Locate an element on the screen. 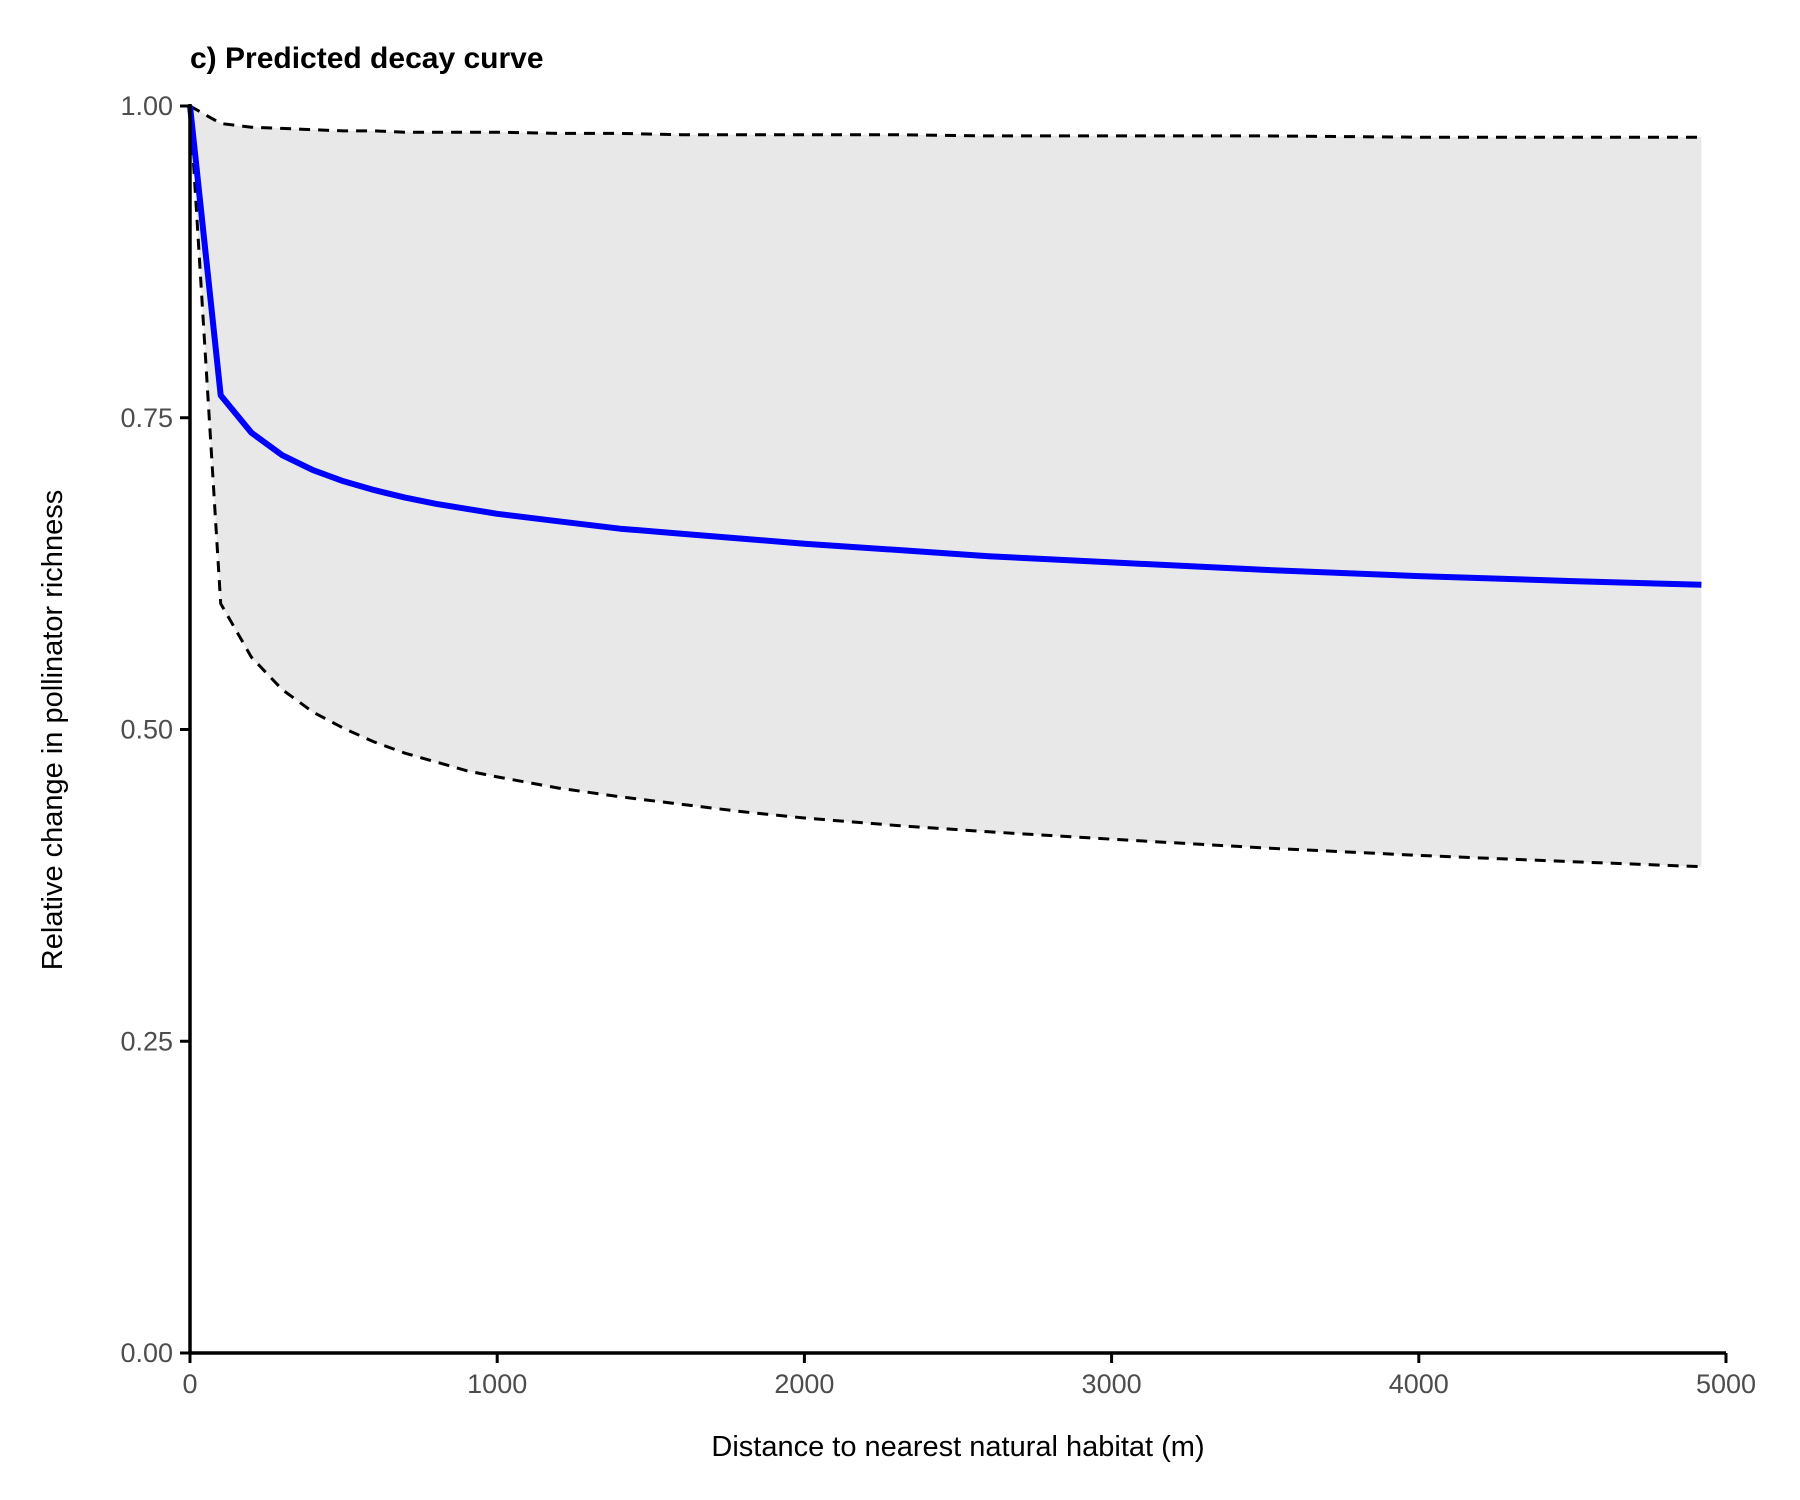 The width and height of the screenshot is (1800, 1500). chart-title: c) Predicted decay curve is located at coordinates (367, 58).